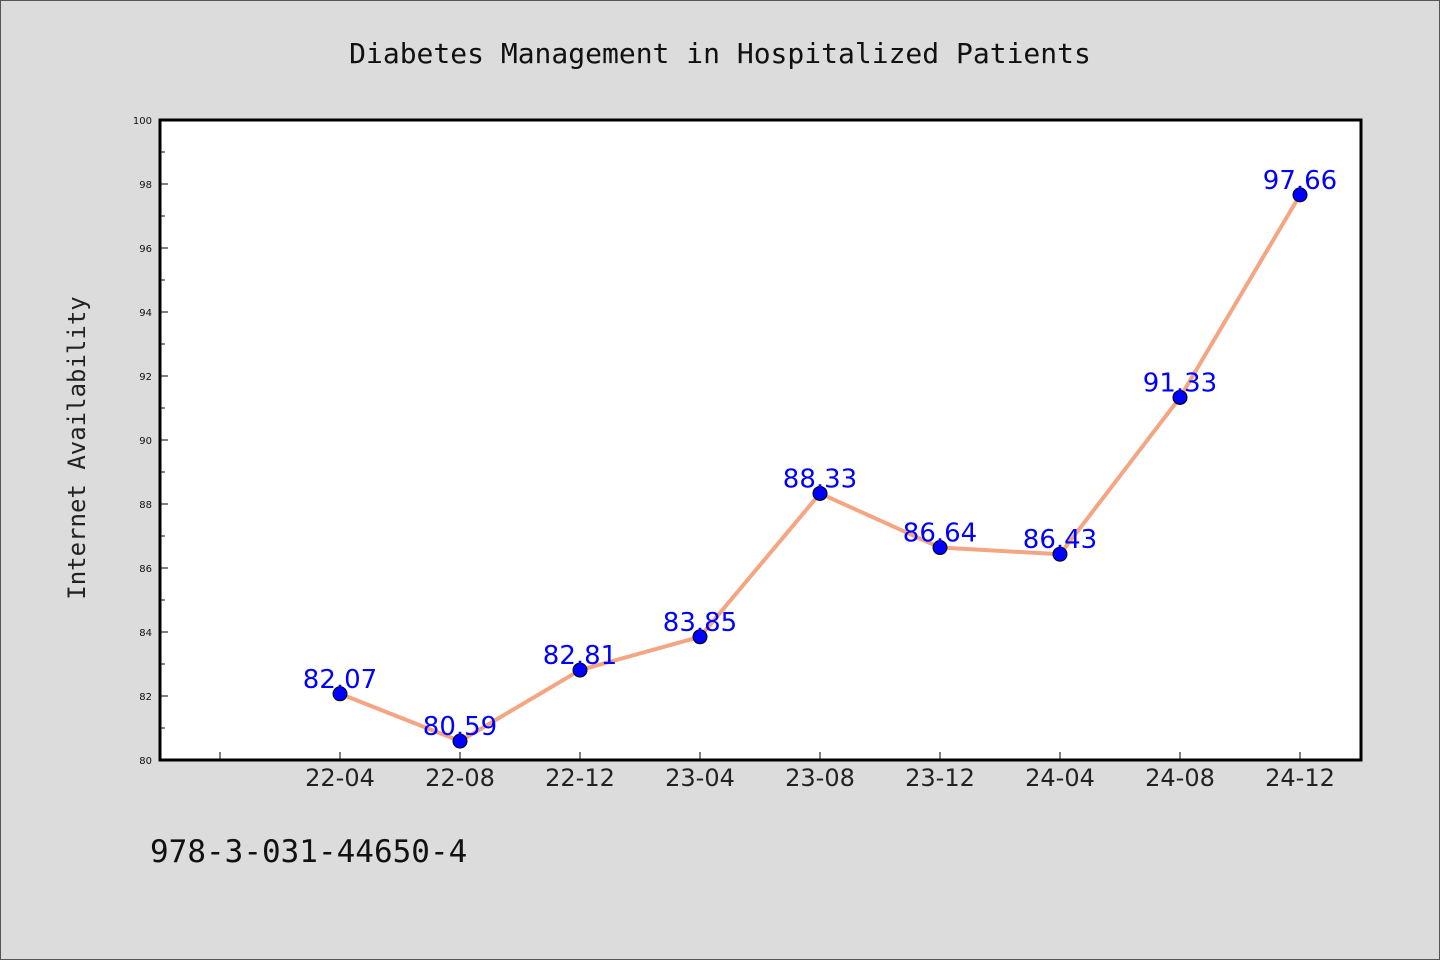 Image resolution: width=1440 pixels, height=960 pixels. Describe the element at coordinates (1180, 778) in the screenshot. I see `x-tick-label: 24-08` at that location.